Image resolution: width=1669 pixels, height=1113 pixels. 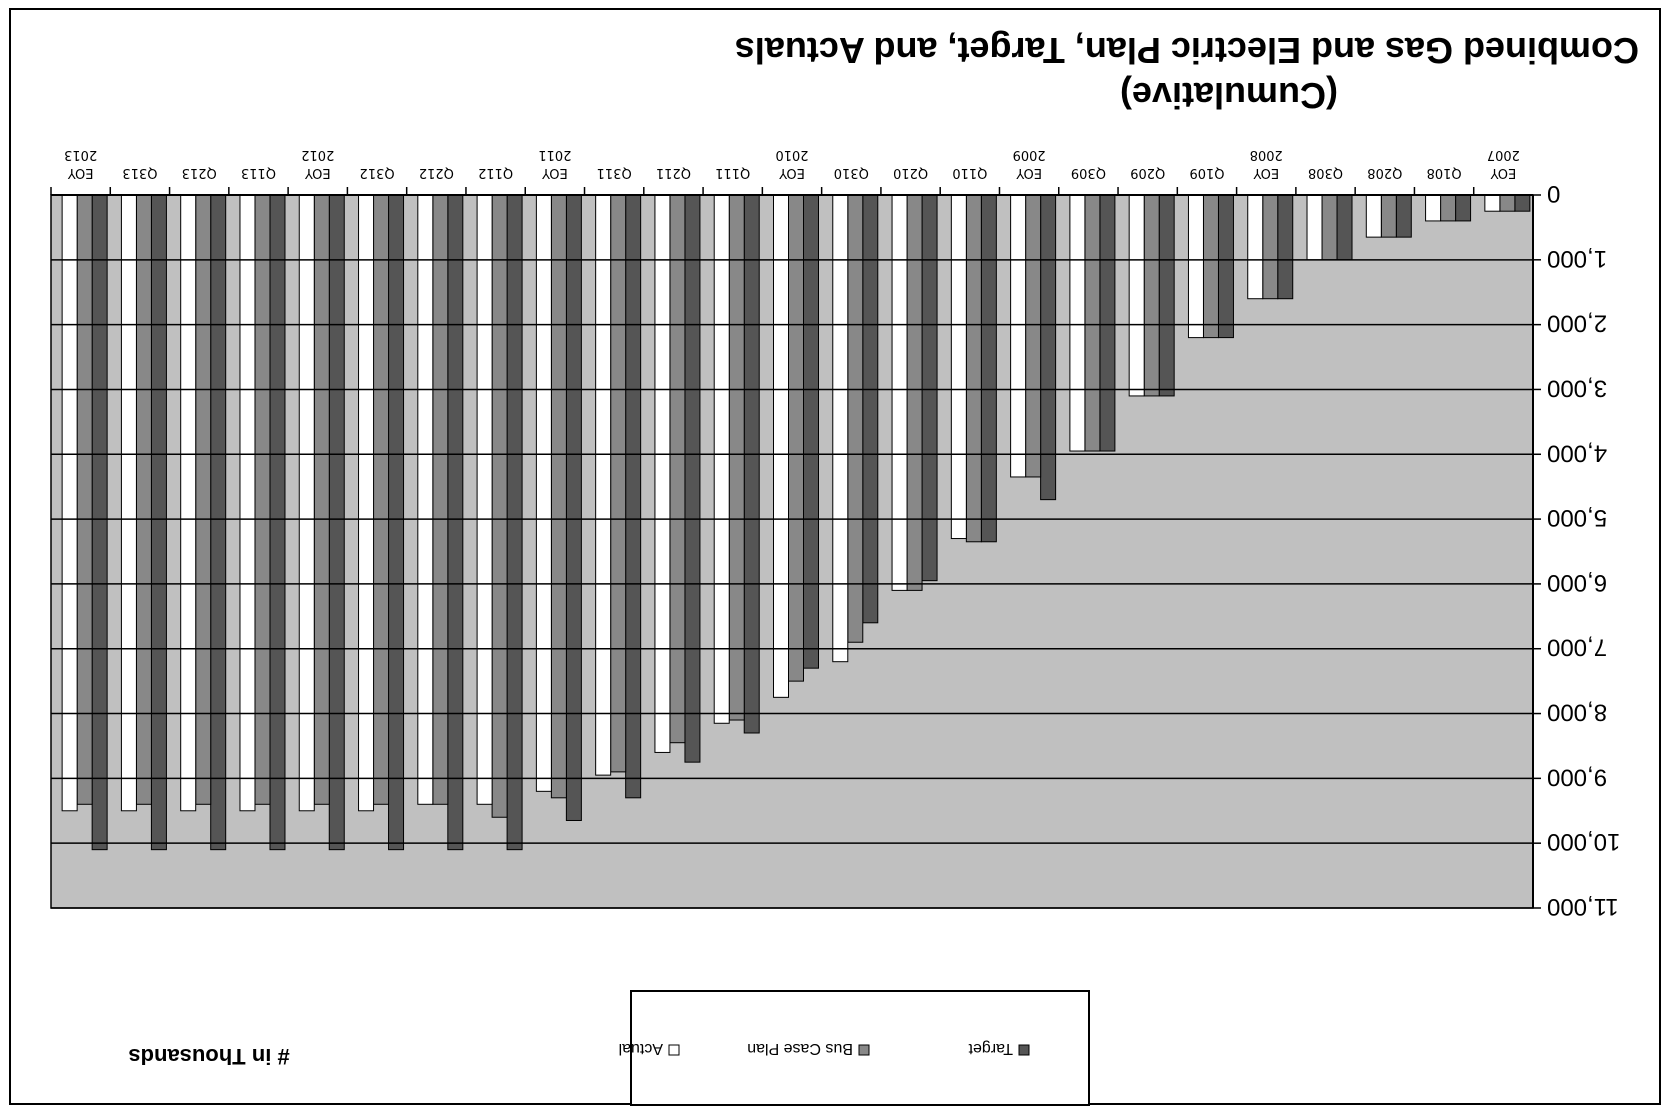 I want to click on x-tick-label-year: 2008, so click(x=1266, y=154).